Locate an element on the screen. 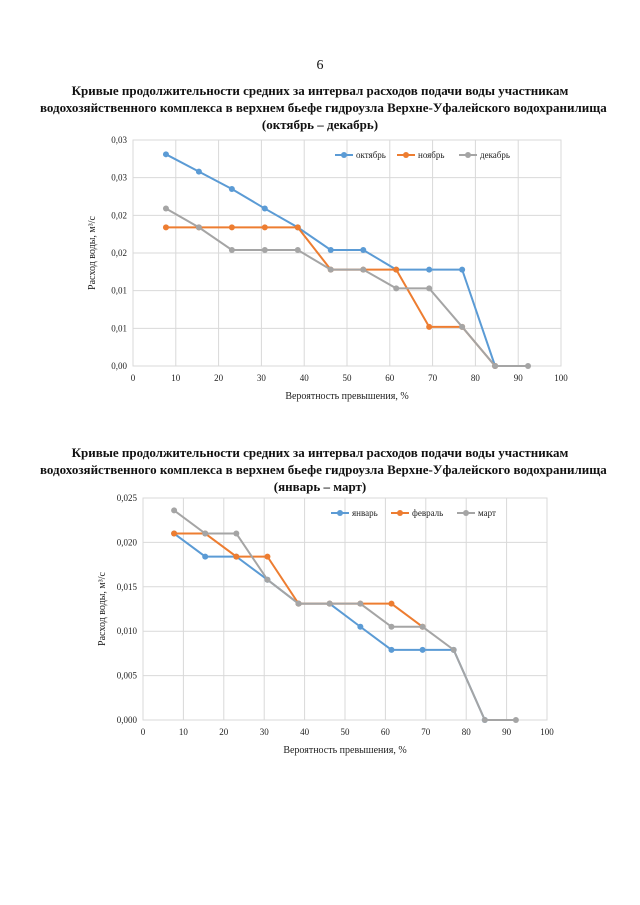 The width and height of the screenshot is (640, 905). page-number: 6 is located at coordinates (320, 65).